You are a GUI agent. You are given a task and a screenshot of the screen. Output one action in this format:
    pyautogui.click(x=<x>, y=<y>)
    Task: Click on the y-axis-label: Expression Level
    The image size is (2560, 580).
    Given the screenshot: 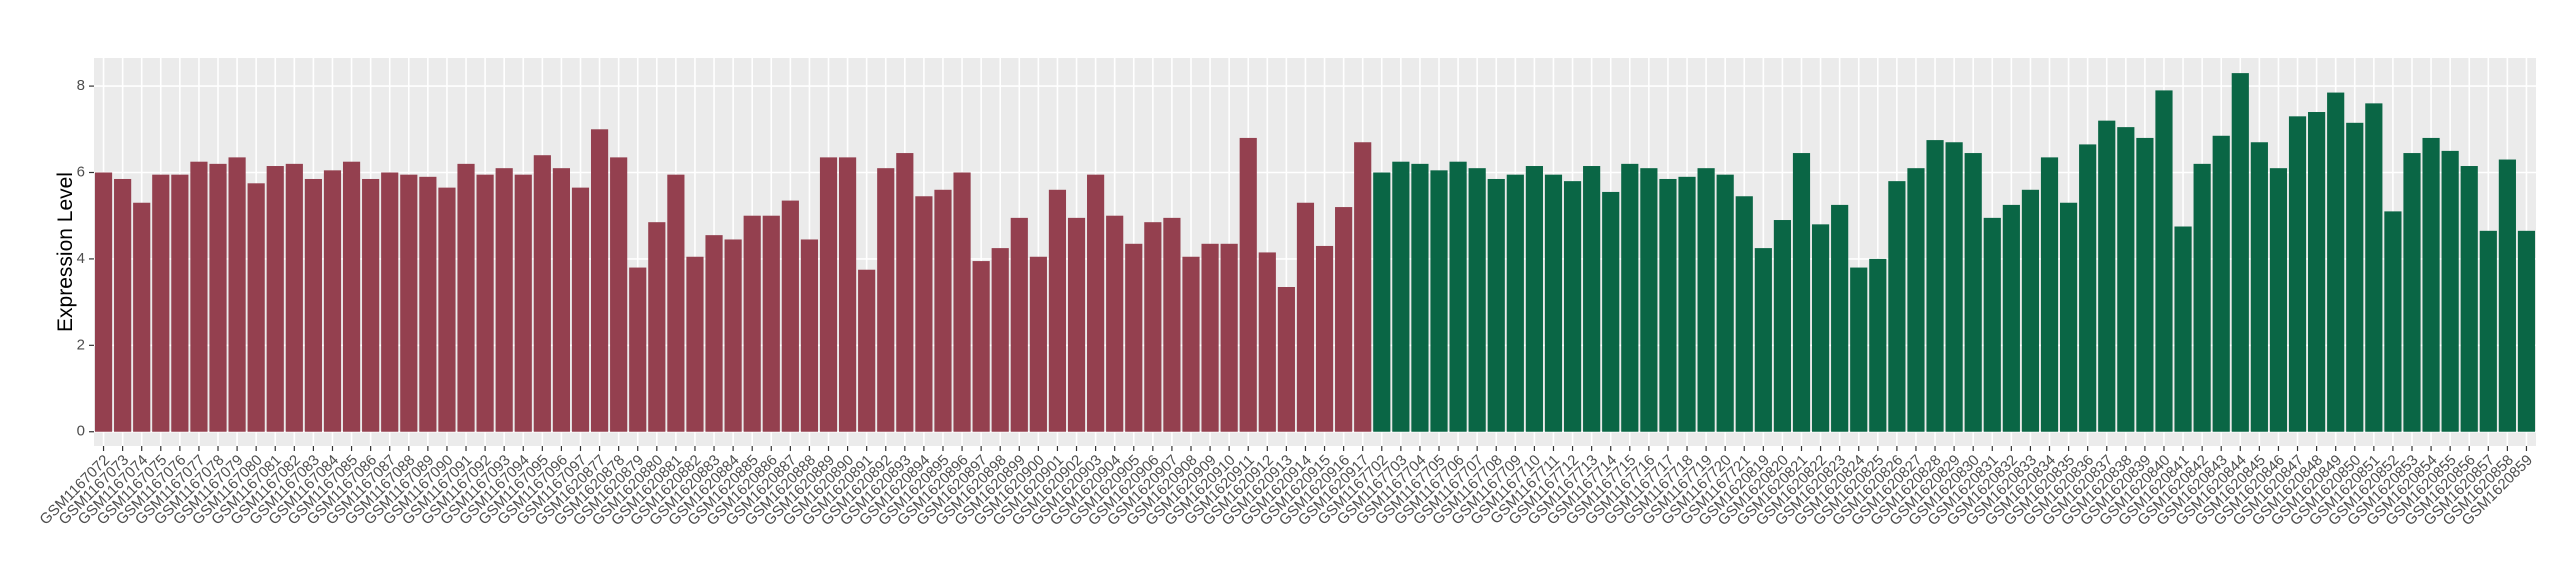 What is the action you would take?
    pyautogui.click(x=65, y=252)
    